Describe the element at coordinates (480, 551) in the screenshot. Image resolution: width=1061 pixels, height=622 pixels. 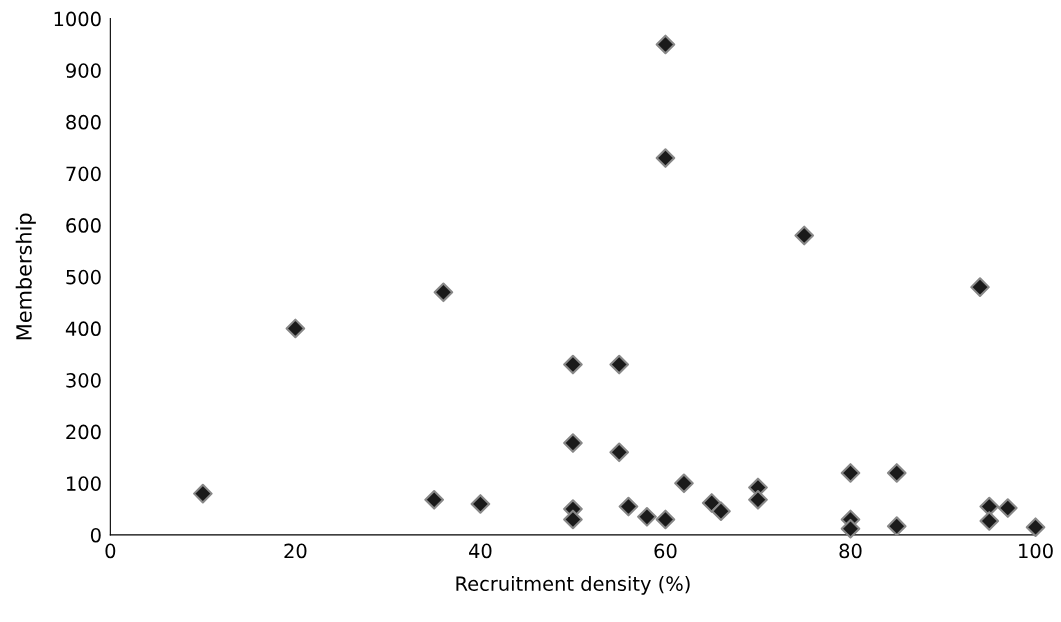
I see `x-tick-label: 40` at that location.